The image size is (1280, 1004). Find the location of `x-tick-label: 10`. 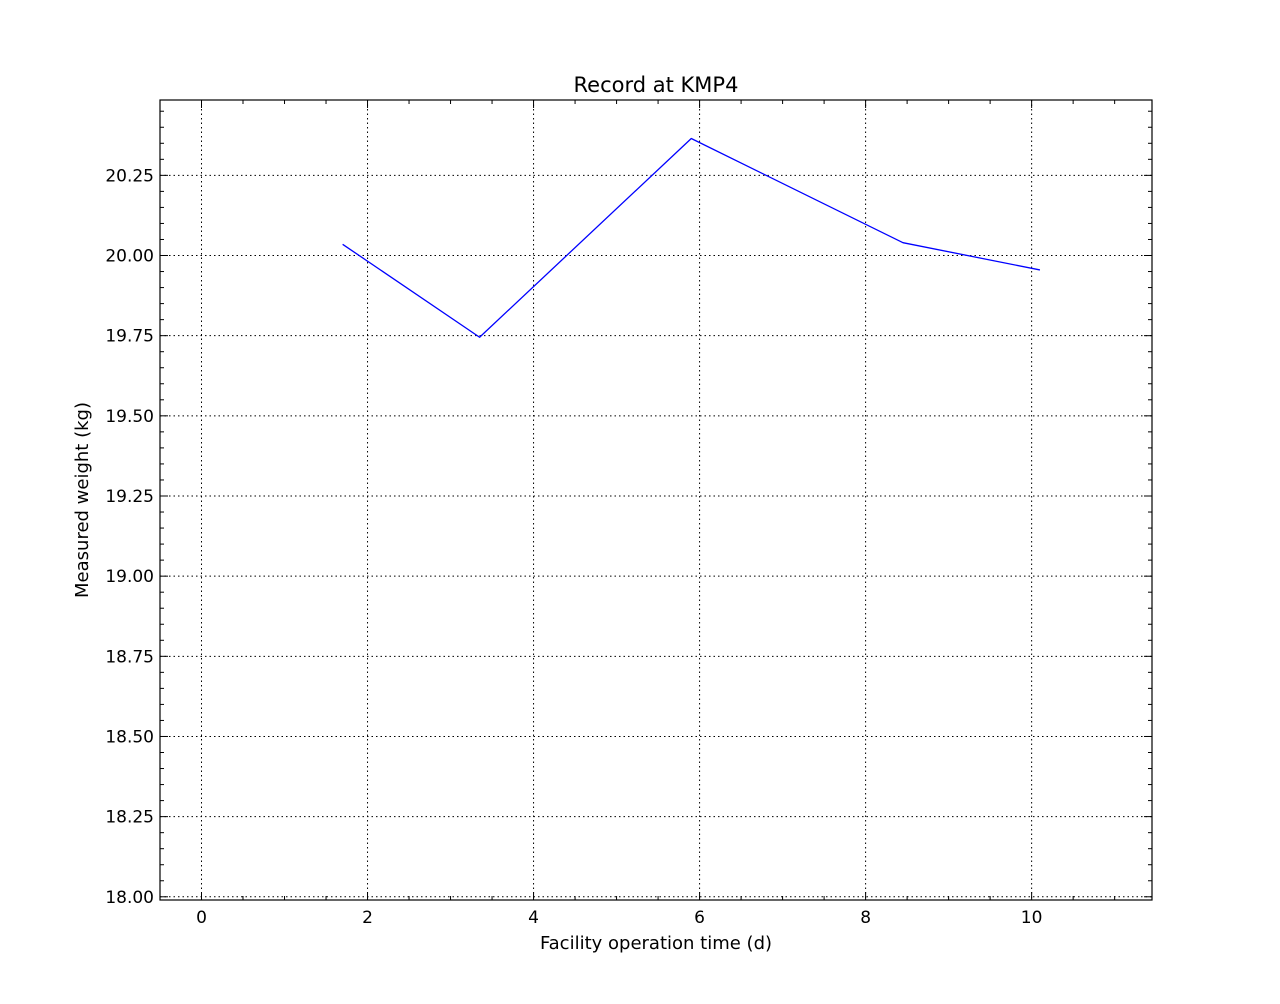

x-tick-label: 10 is located at coordinates (1032, 918).